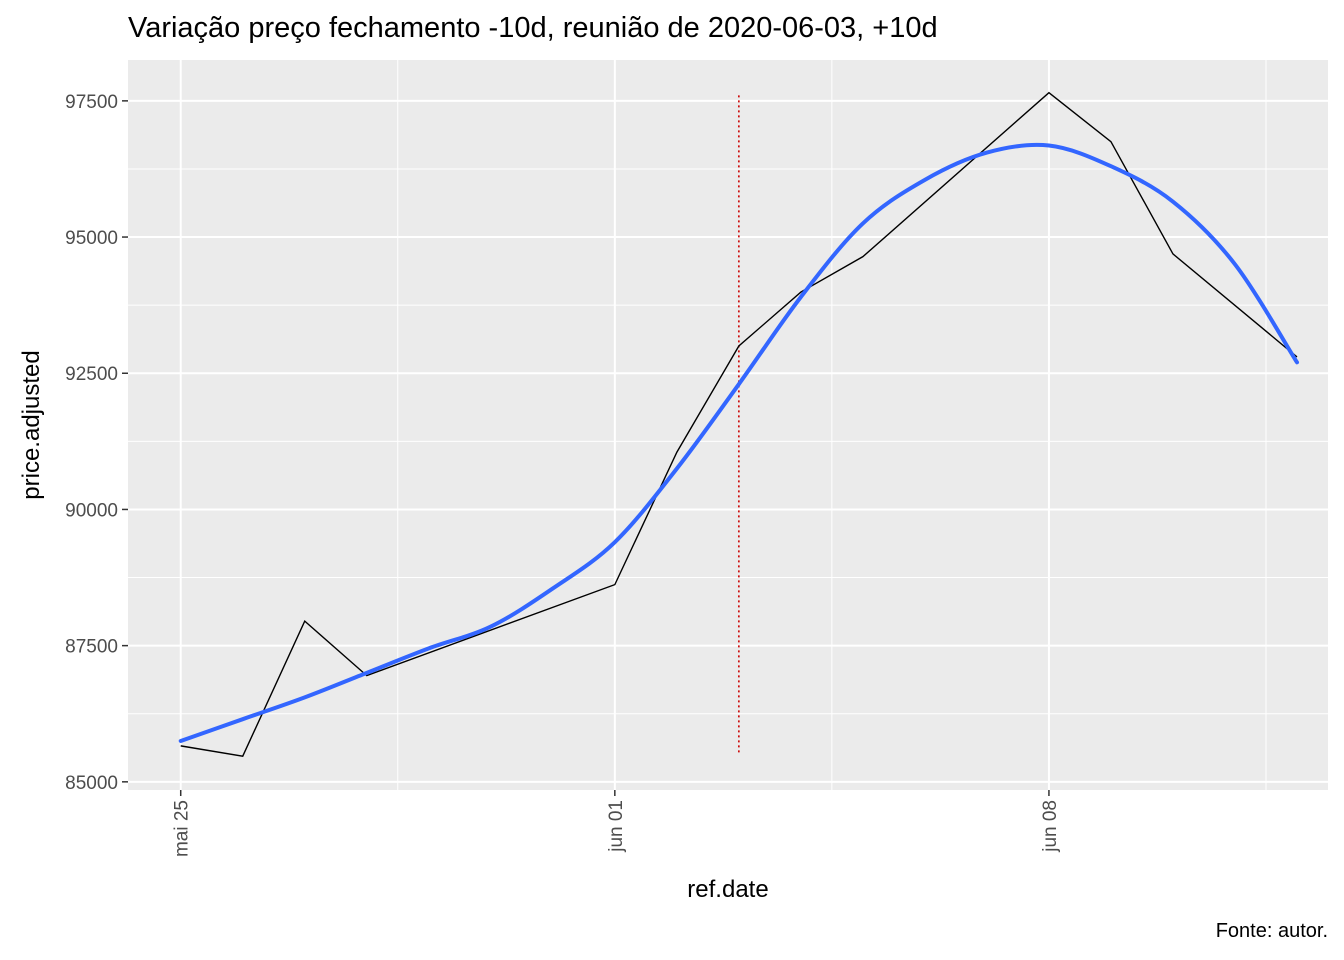  I want to click on y-axis: 85000 87500 90000 92500 95000 97500, so click(96, 443).